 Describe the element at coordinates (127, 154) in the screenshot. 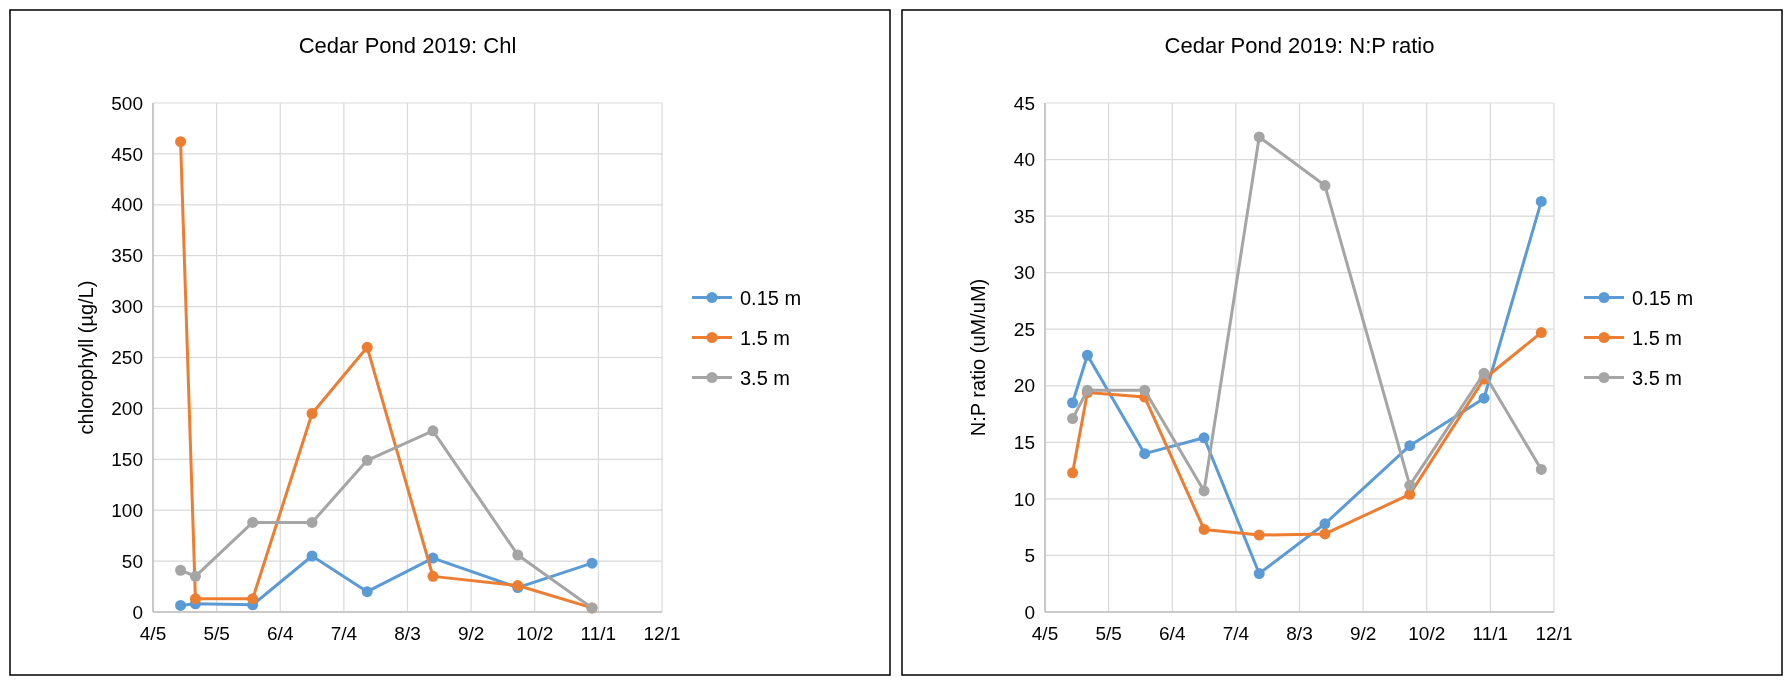

I see `y-tick-label: 450` at that location.